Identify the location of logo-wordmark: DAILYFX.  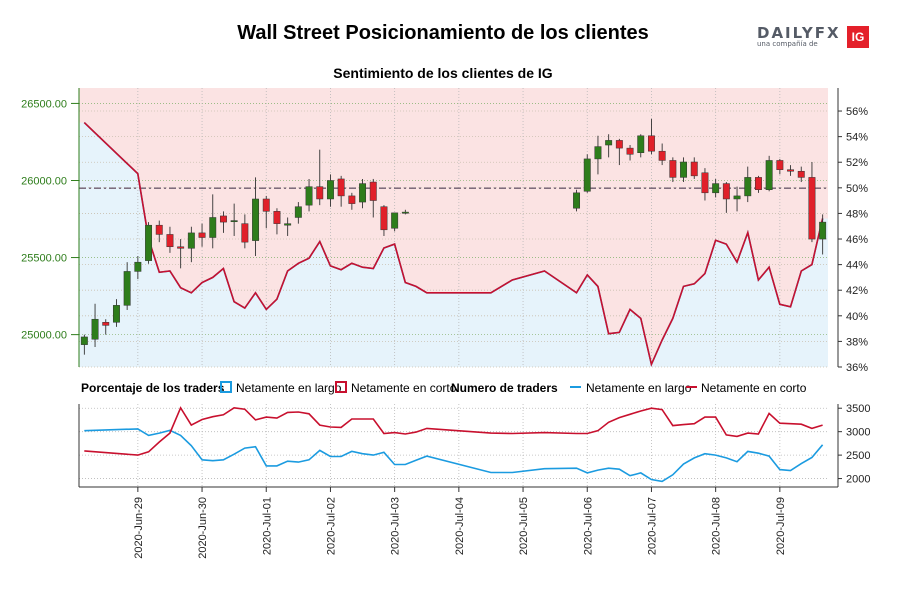
(799, 33).